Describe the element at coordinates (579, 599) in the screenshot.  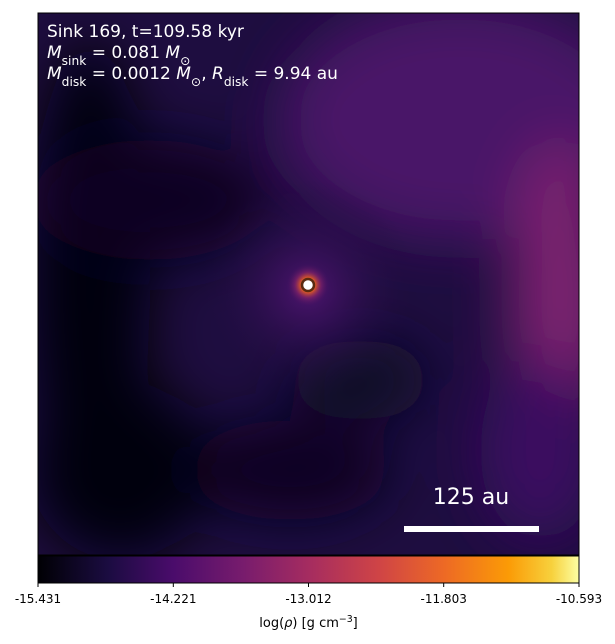
I see `tick-label: -10.593` at that location.